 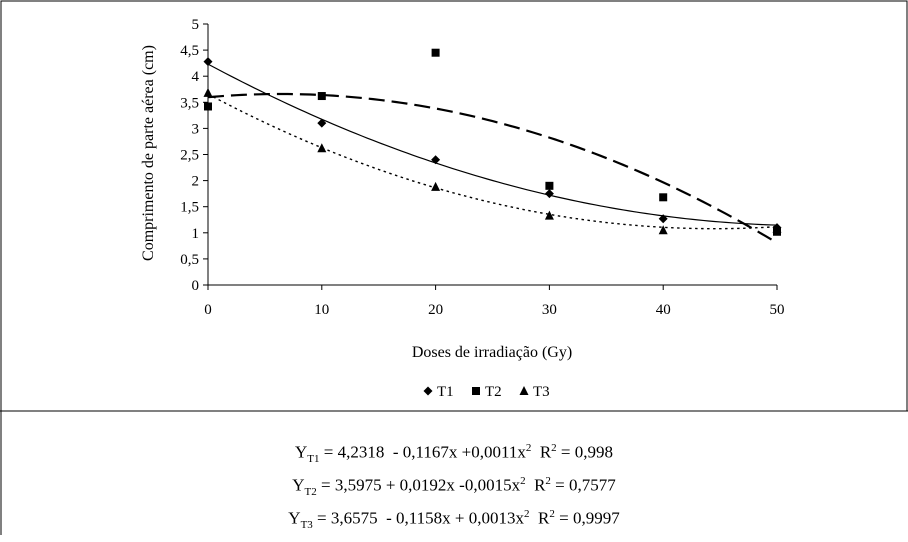 I want to click on legend-marker-t2, so click(x=476, y=391).